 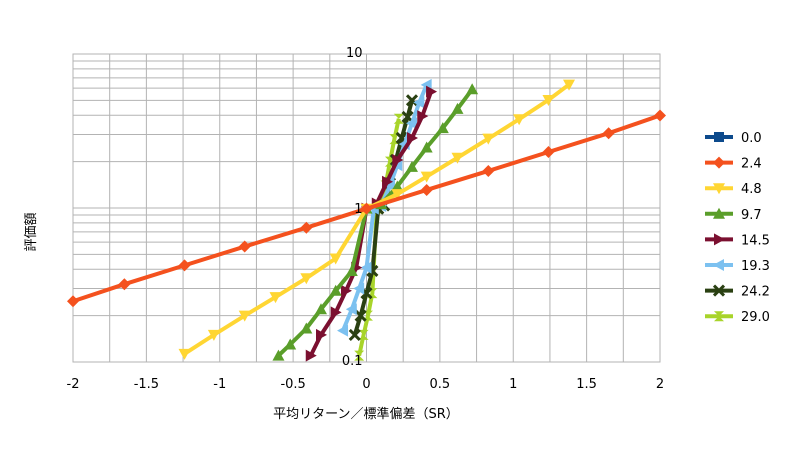 What do you see at coordinates (660, 384) in the screenshot?
I see `x-tick-label: 2` at bounding box center [660, 384].